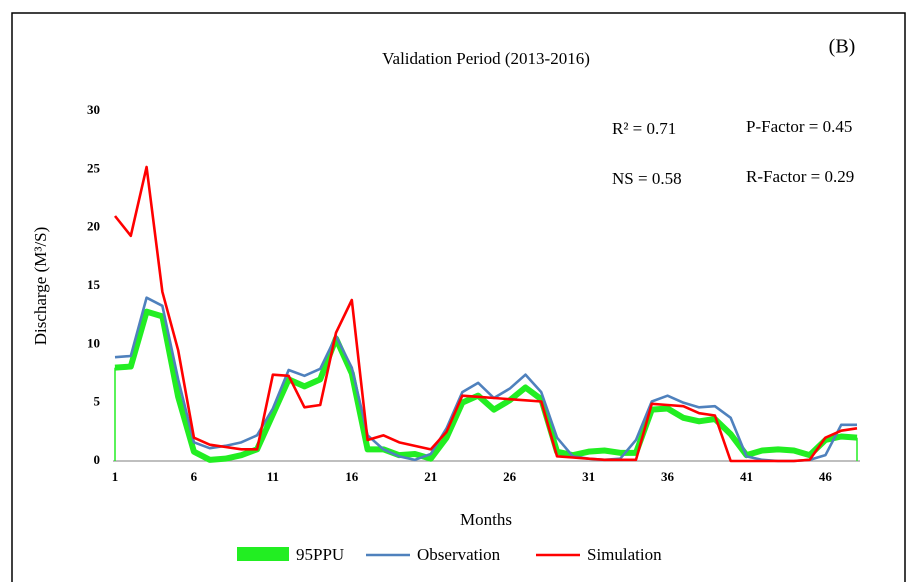 The height and width of the screenshot is (587, 917). I want to click on y-tick-label: 10, so click(93, 342).